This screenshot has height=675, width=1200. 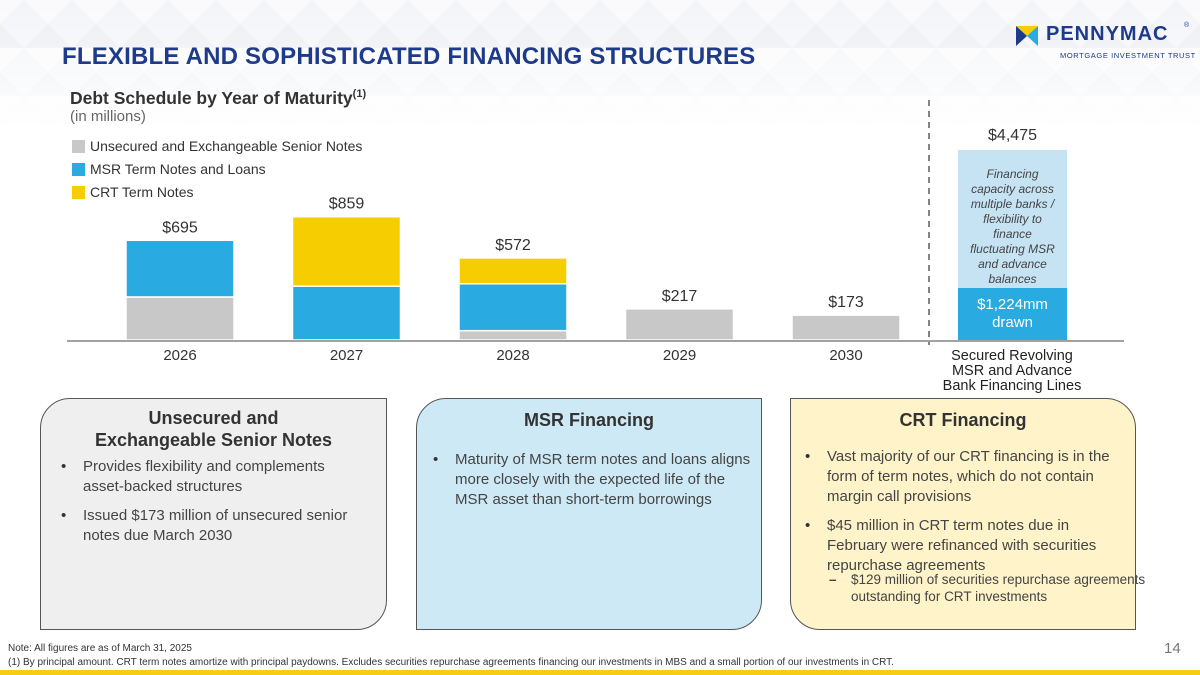 What do you see at coordinates (1012, 356) in the screenshot?
I see `x-tick-label-revolver: Secured Revolving` at bounding box center [1012, 356].